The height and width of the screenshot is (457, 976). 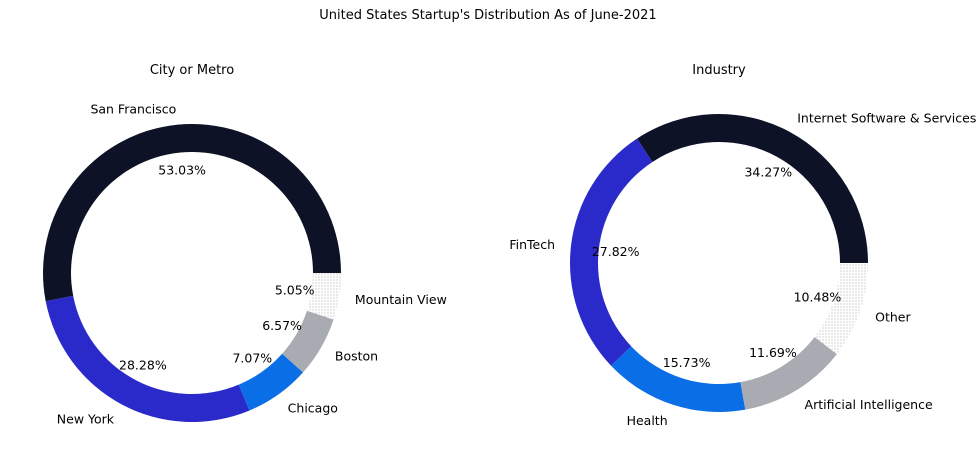 I want to click on industry-pct-label-fintech: 27.82%, so click(x=616, y=251).